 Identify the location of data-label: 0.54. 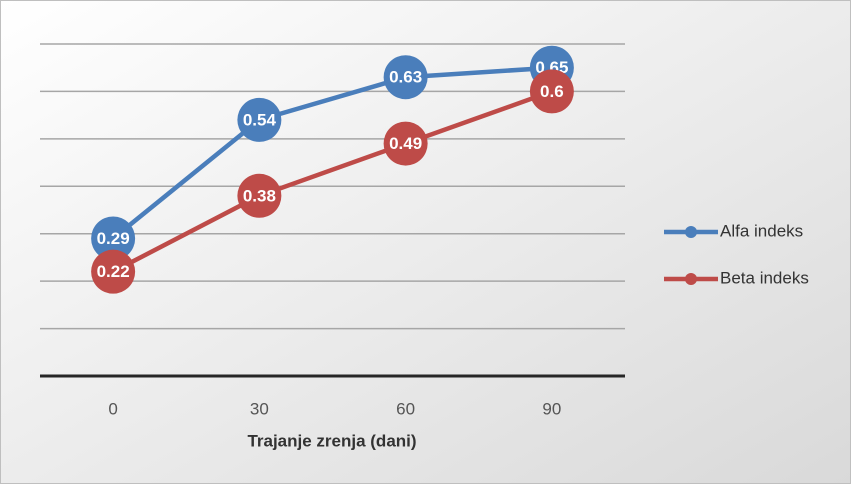
(260, 119).